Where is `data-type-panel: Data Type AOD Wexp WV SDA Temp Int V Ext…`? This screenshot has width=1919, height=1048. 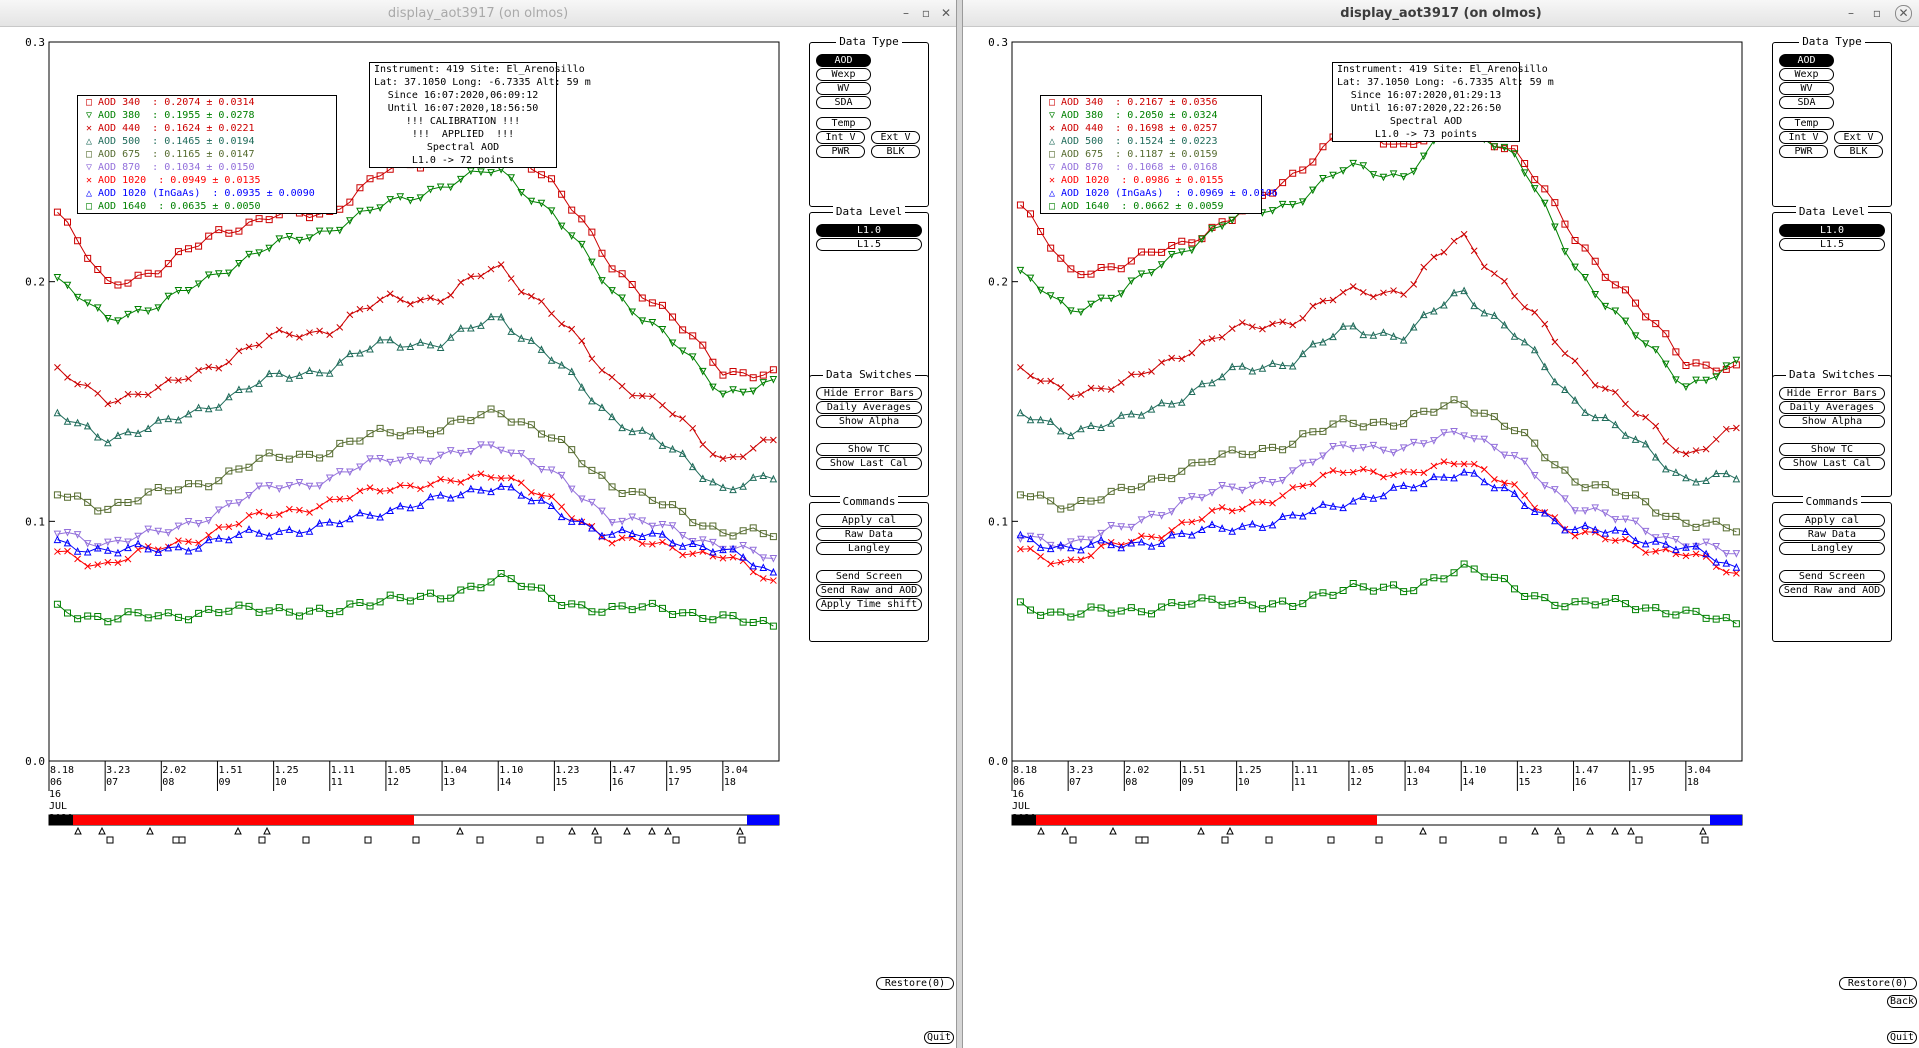 data-type-panel: Data Type AOD Wexp WV SDA Temp Int V Ext… is located at coordinates (869, 121).